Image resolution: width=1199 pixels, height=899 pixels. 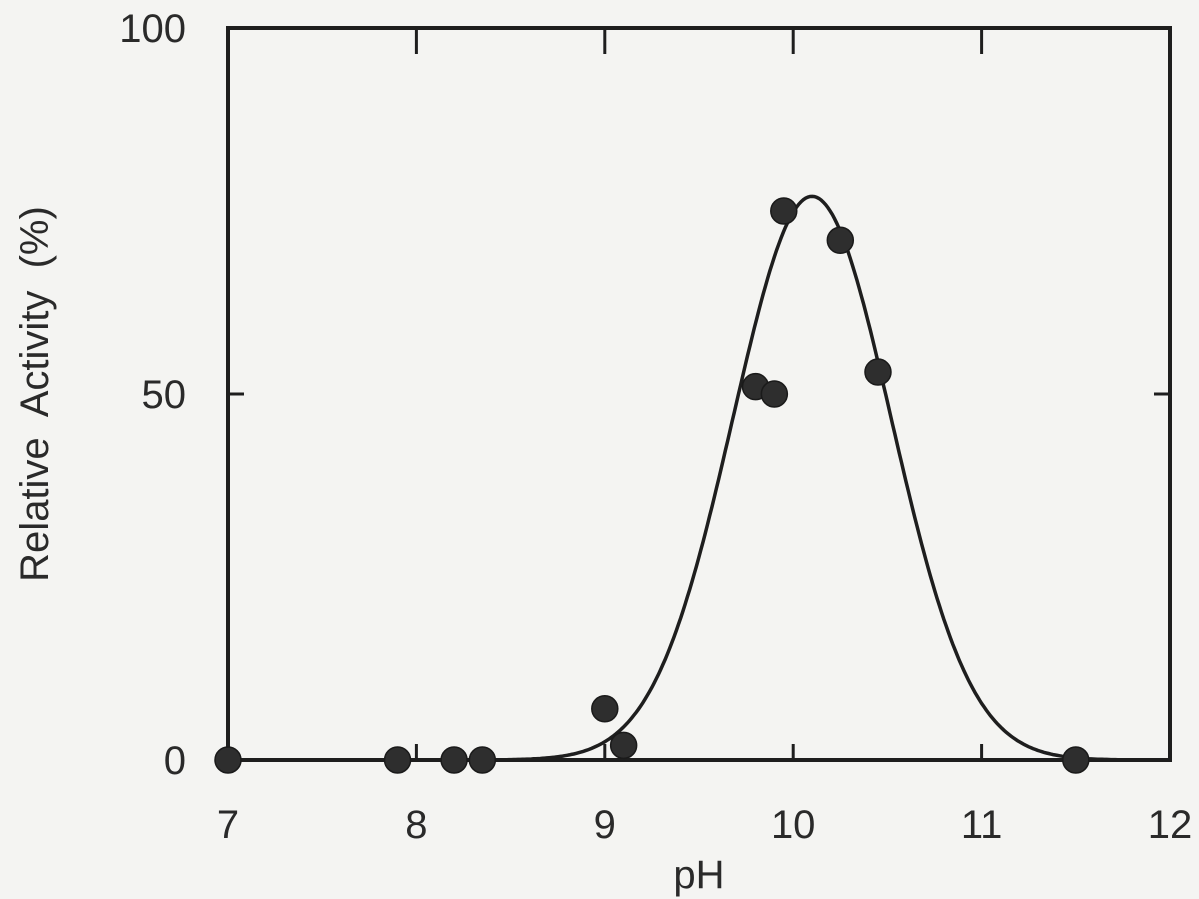 I want to click on x-tick-label-2: 9, so click(x=605, y=825).